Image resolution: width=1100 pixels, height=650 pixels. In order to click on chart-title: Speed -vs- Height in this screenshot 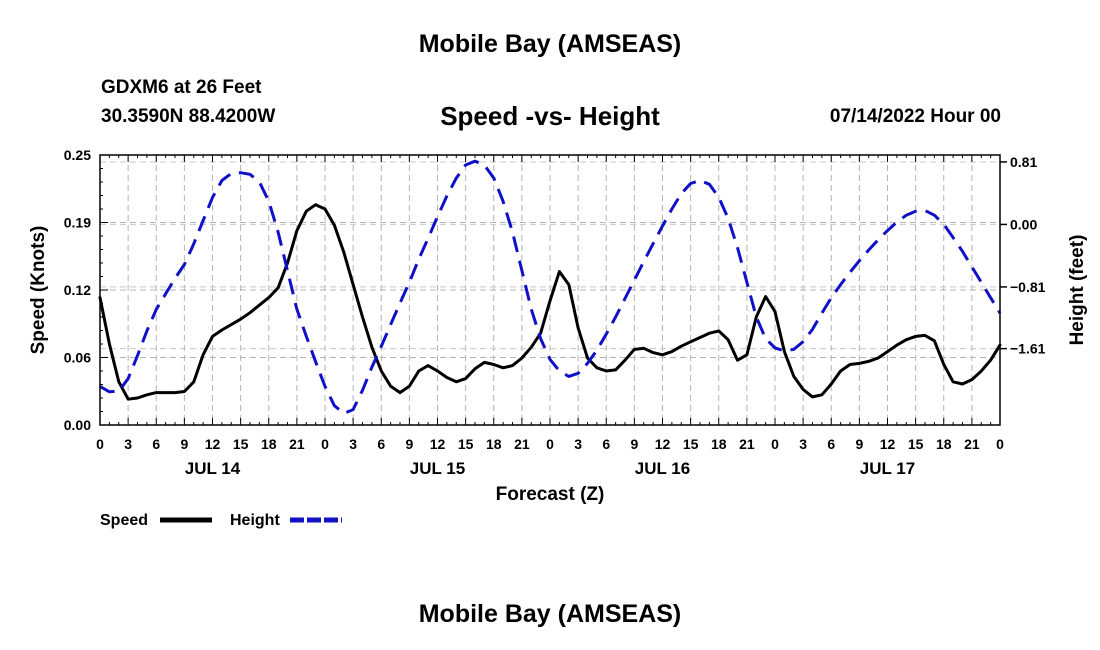, I will do `click(550, 116)`.